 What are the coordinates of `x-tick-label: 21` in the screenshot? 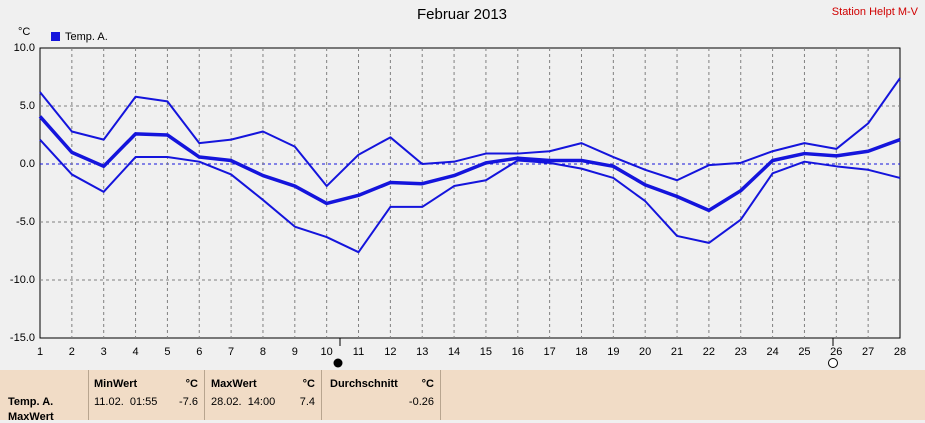 It's located at (677, 352).